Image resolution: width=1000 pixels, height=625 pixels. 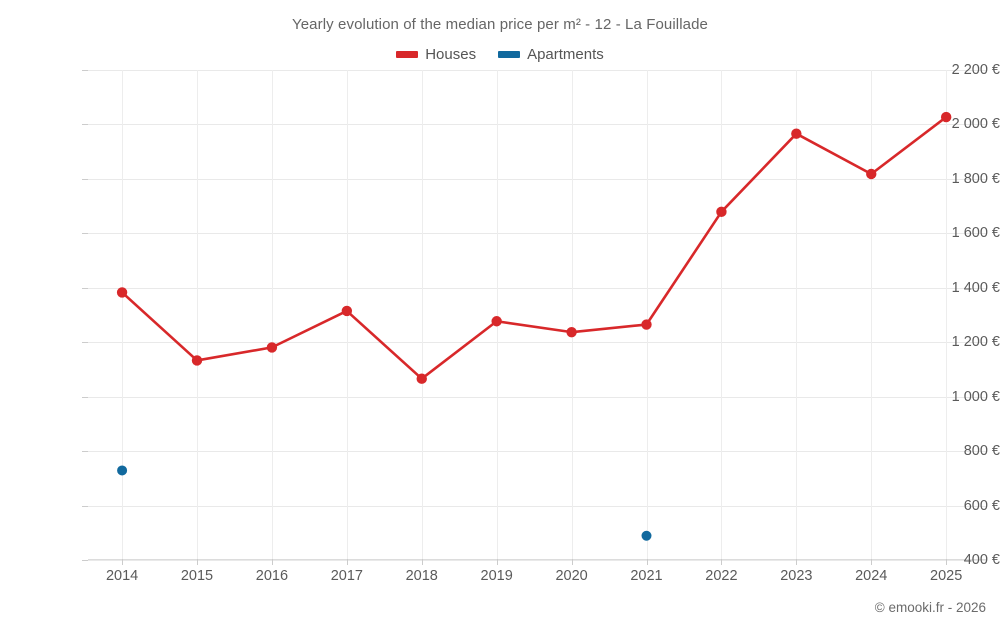 I want to click on x-axis-line, so click(x=537, y=559).